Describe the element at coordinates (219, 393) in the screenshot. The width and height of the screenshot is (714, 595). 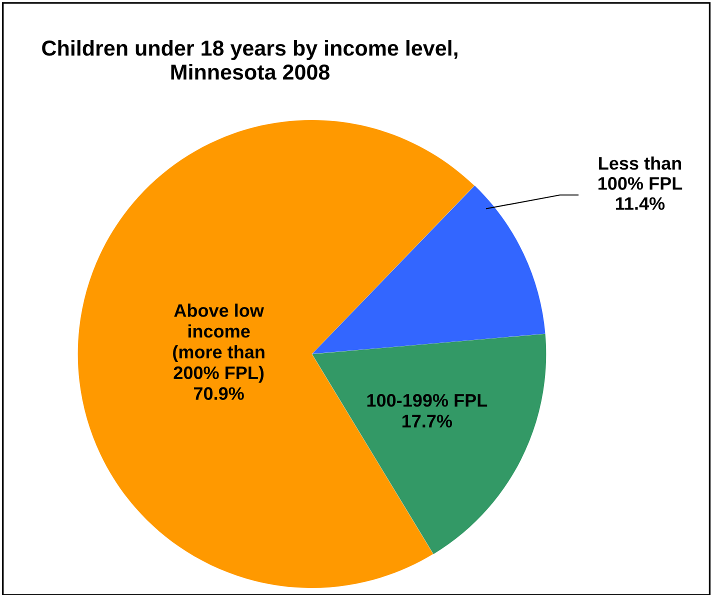
I see `data-label: 70.9%` at that location.